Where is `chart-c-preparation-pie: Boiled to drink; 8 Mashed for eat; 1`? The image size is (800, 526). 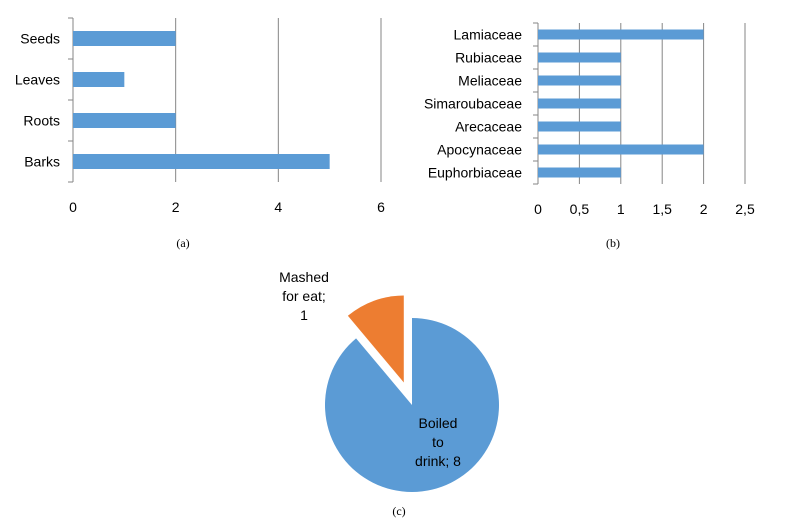
chart-c-preparation-pie: Boiled to drink; 8 Mashed for eat; 1 is located at coordinates (389, 380).